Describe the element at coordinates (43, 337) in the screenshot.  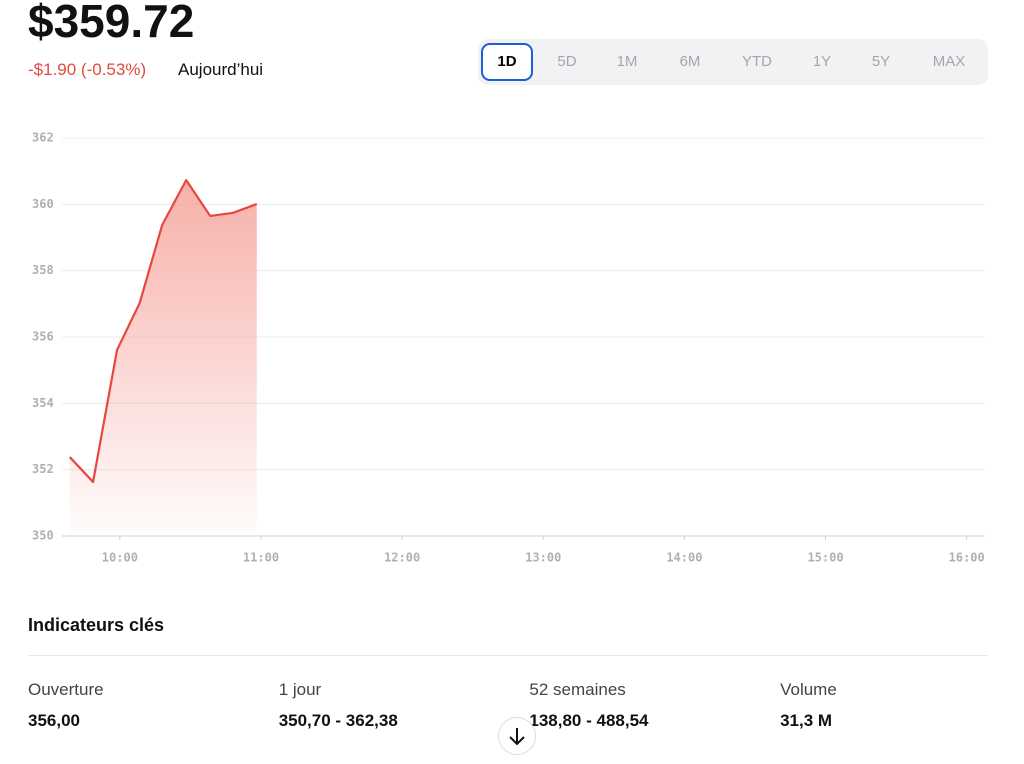
I see `y-tick-label: 356` at that location.